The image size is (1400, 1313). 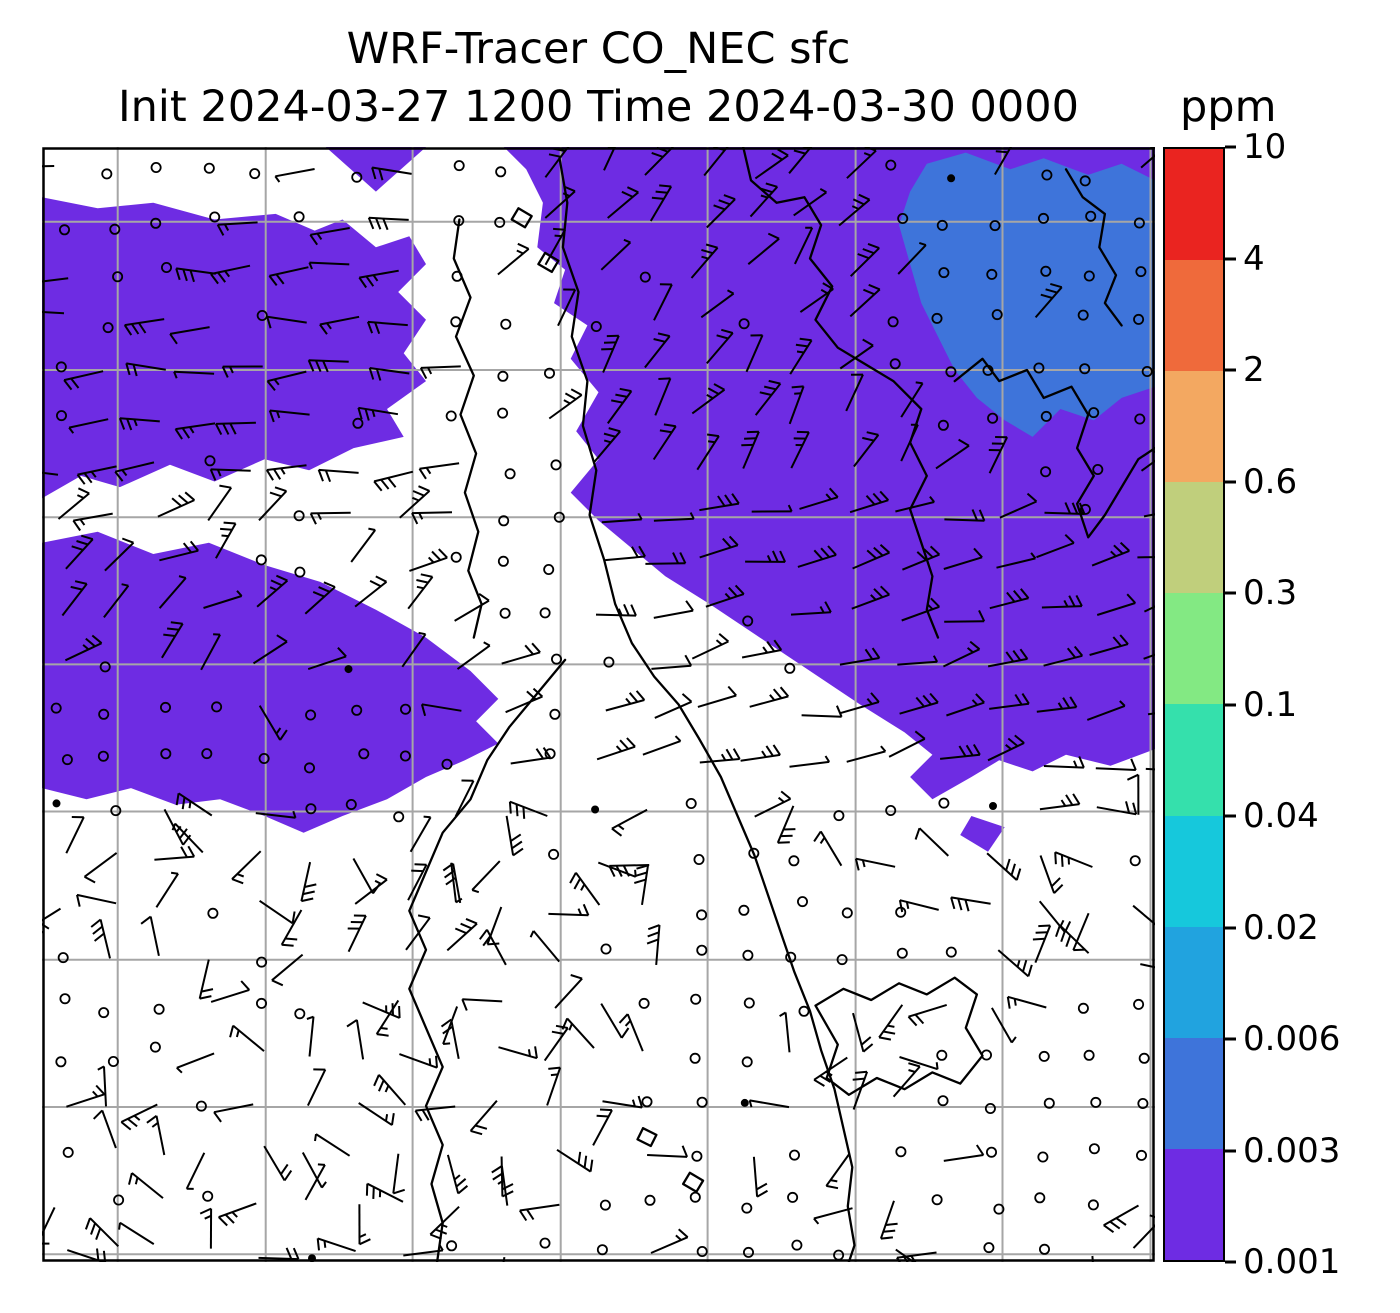 I want to click on colorbar, so click(x=1194, y=704).